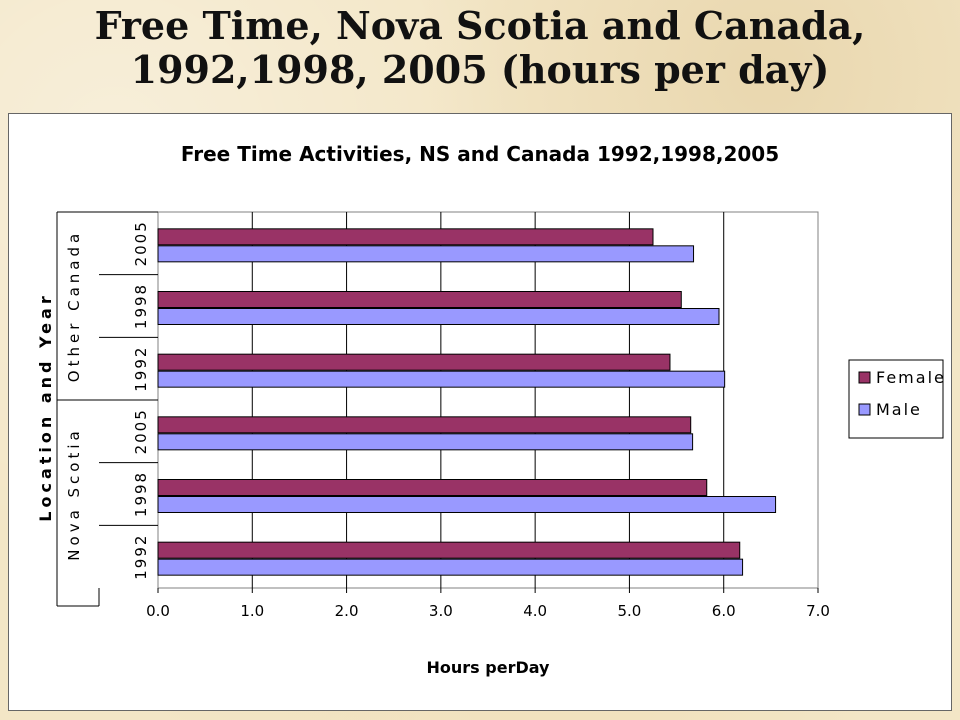  What do you see at coordinates (911, 377) in the screenshot?
I see `legend-label-female: Female` at bounding box center [911, 377].